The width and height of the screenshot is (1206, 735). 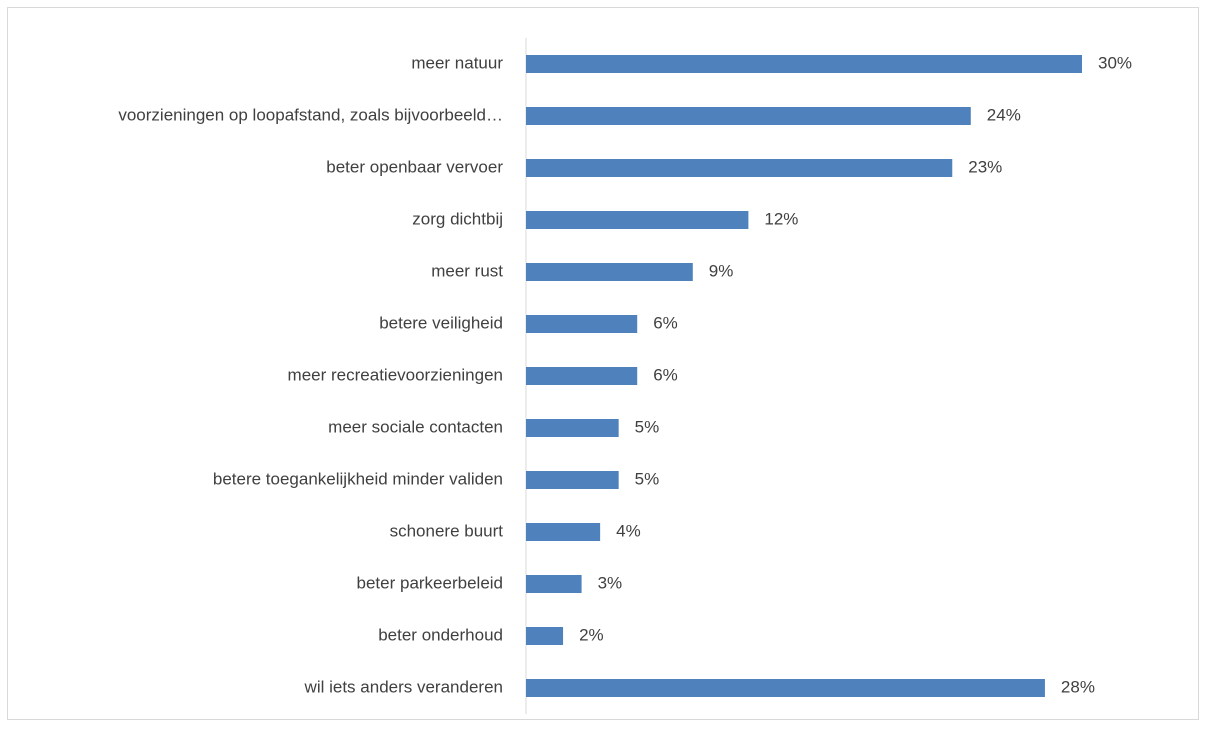 I want to click on category-label: meer rust, so click(x=467, y=270).